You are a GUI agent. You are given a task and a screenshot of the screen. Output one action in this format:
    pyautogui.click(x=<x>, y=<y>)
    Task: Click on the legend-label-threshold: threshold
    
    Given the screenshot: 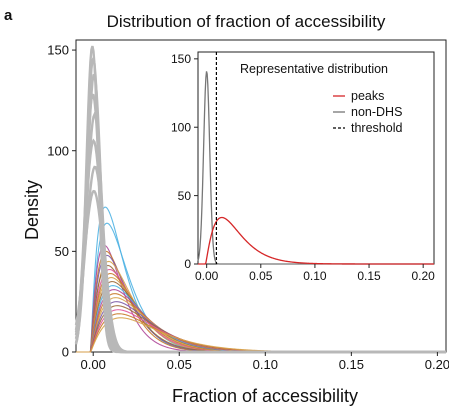 What is the action you would take?
    pyautogui.click(x=376, y=128)
    